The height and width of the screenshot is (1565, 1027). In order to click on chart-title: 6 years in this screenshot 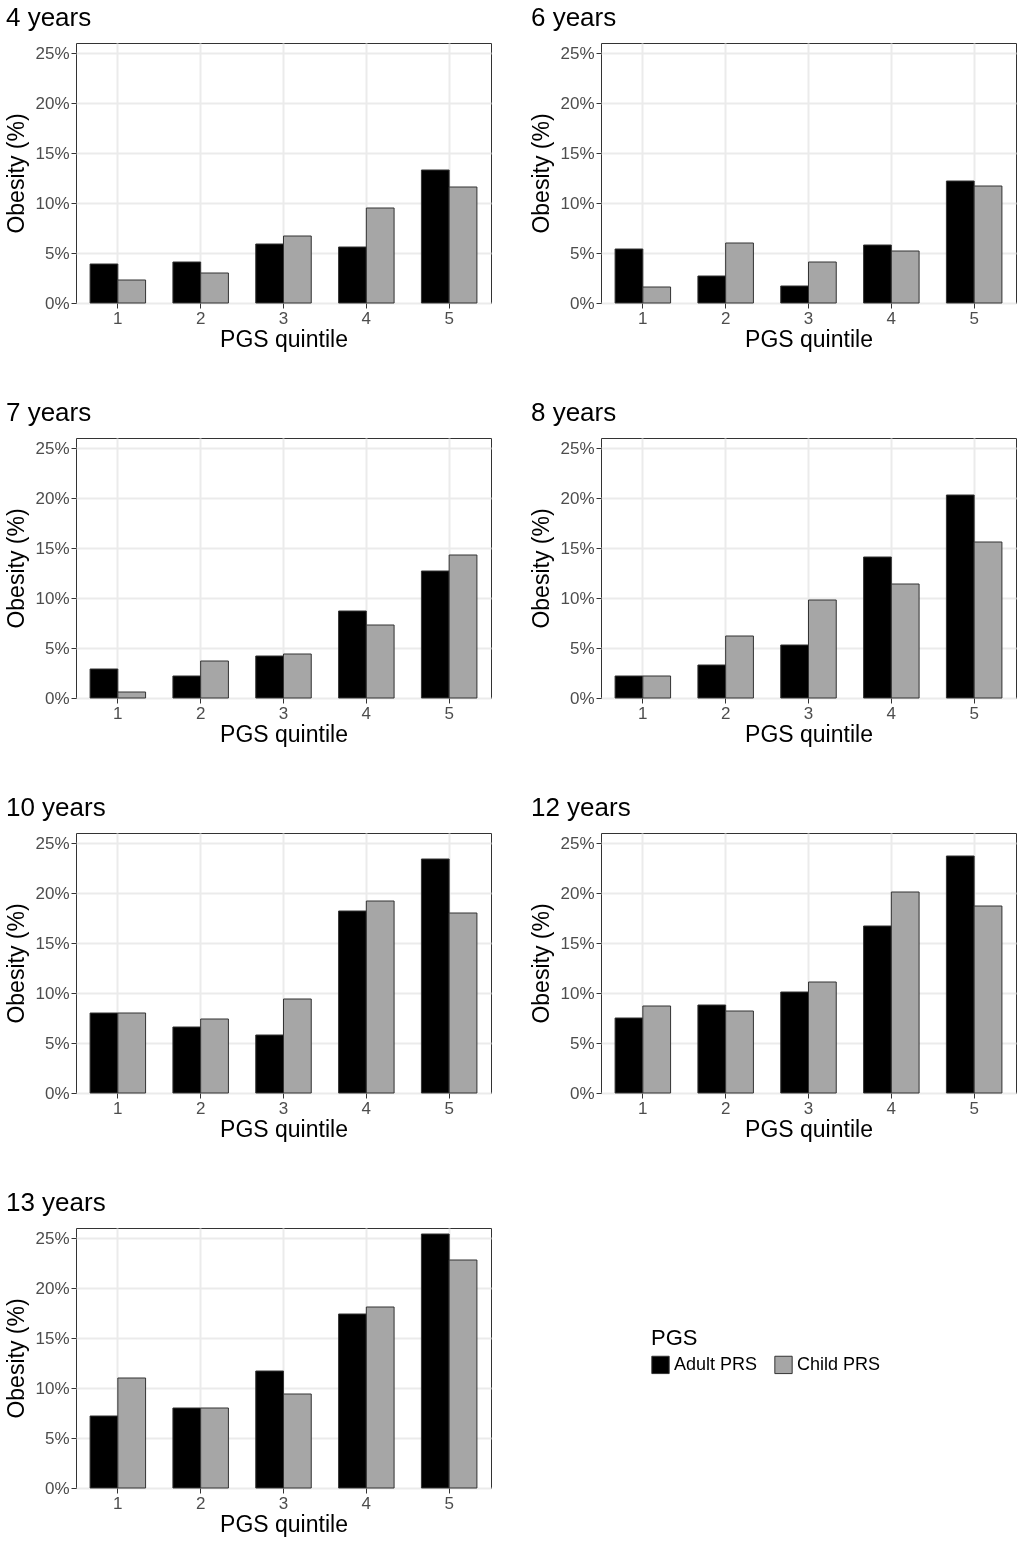, I will do `click(573, 17)`.